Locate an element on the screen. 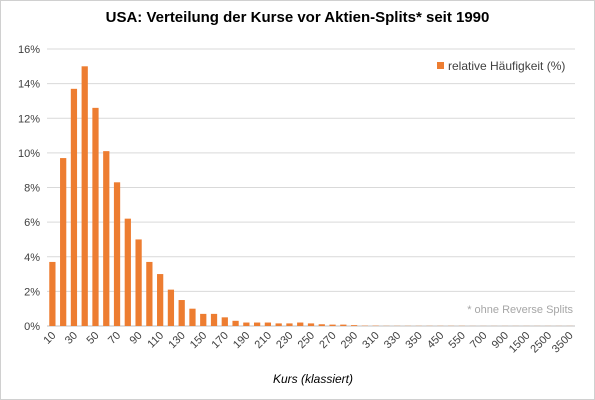 This screenshot has width=595, height=400. x-tick-label: 1500 is located at coordinates (520, 343).